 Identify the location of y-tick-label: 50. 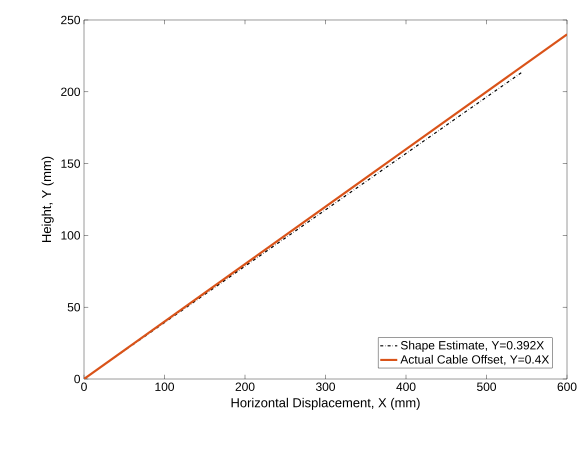
(74, 307).